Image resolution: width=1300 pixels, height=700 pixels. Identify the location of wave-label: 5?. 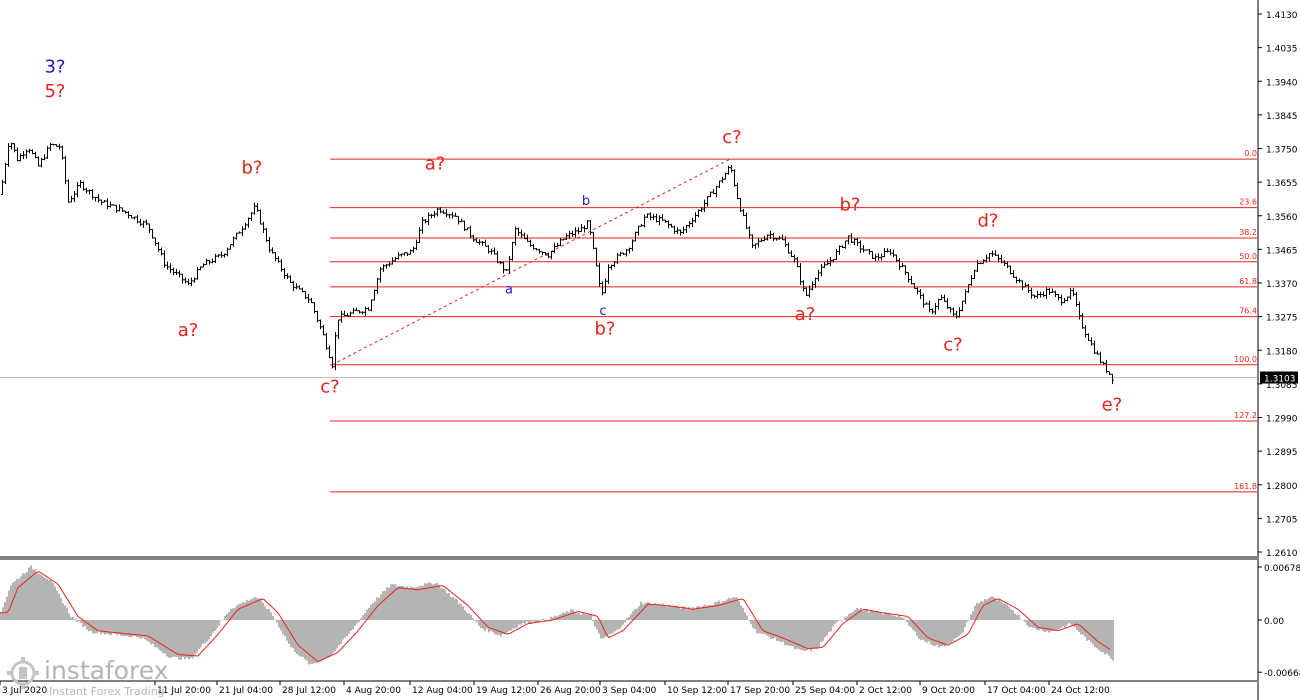
(54, 91).